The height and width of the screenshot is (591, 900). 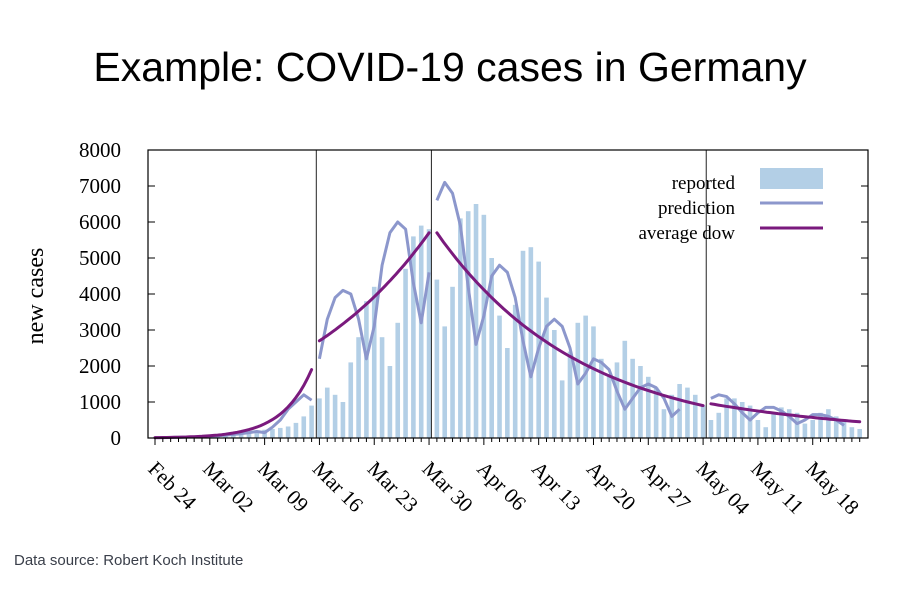 I want to click on y-tick-label: 8000, so click(x=100, y=150).